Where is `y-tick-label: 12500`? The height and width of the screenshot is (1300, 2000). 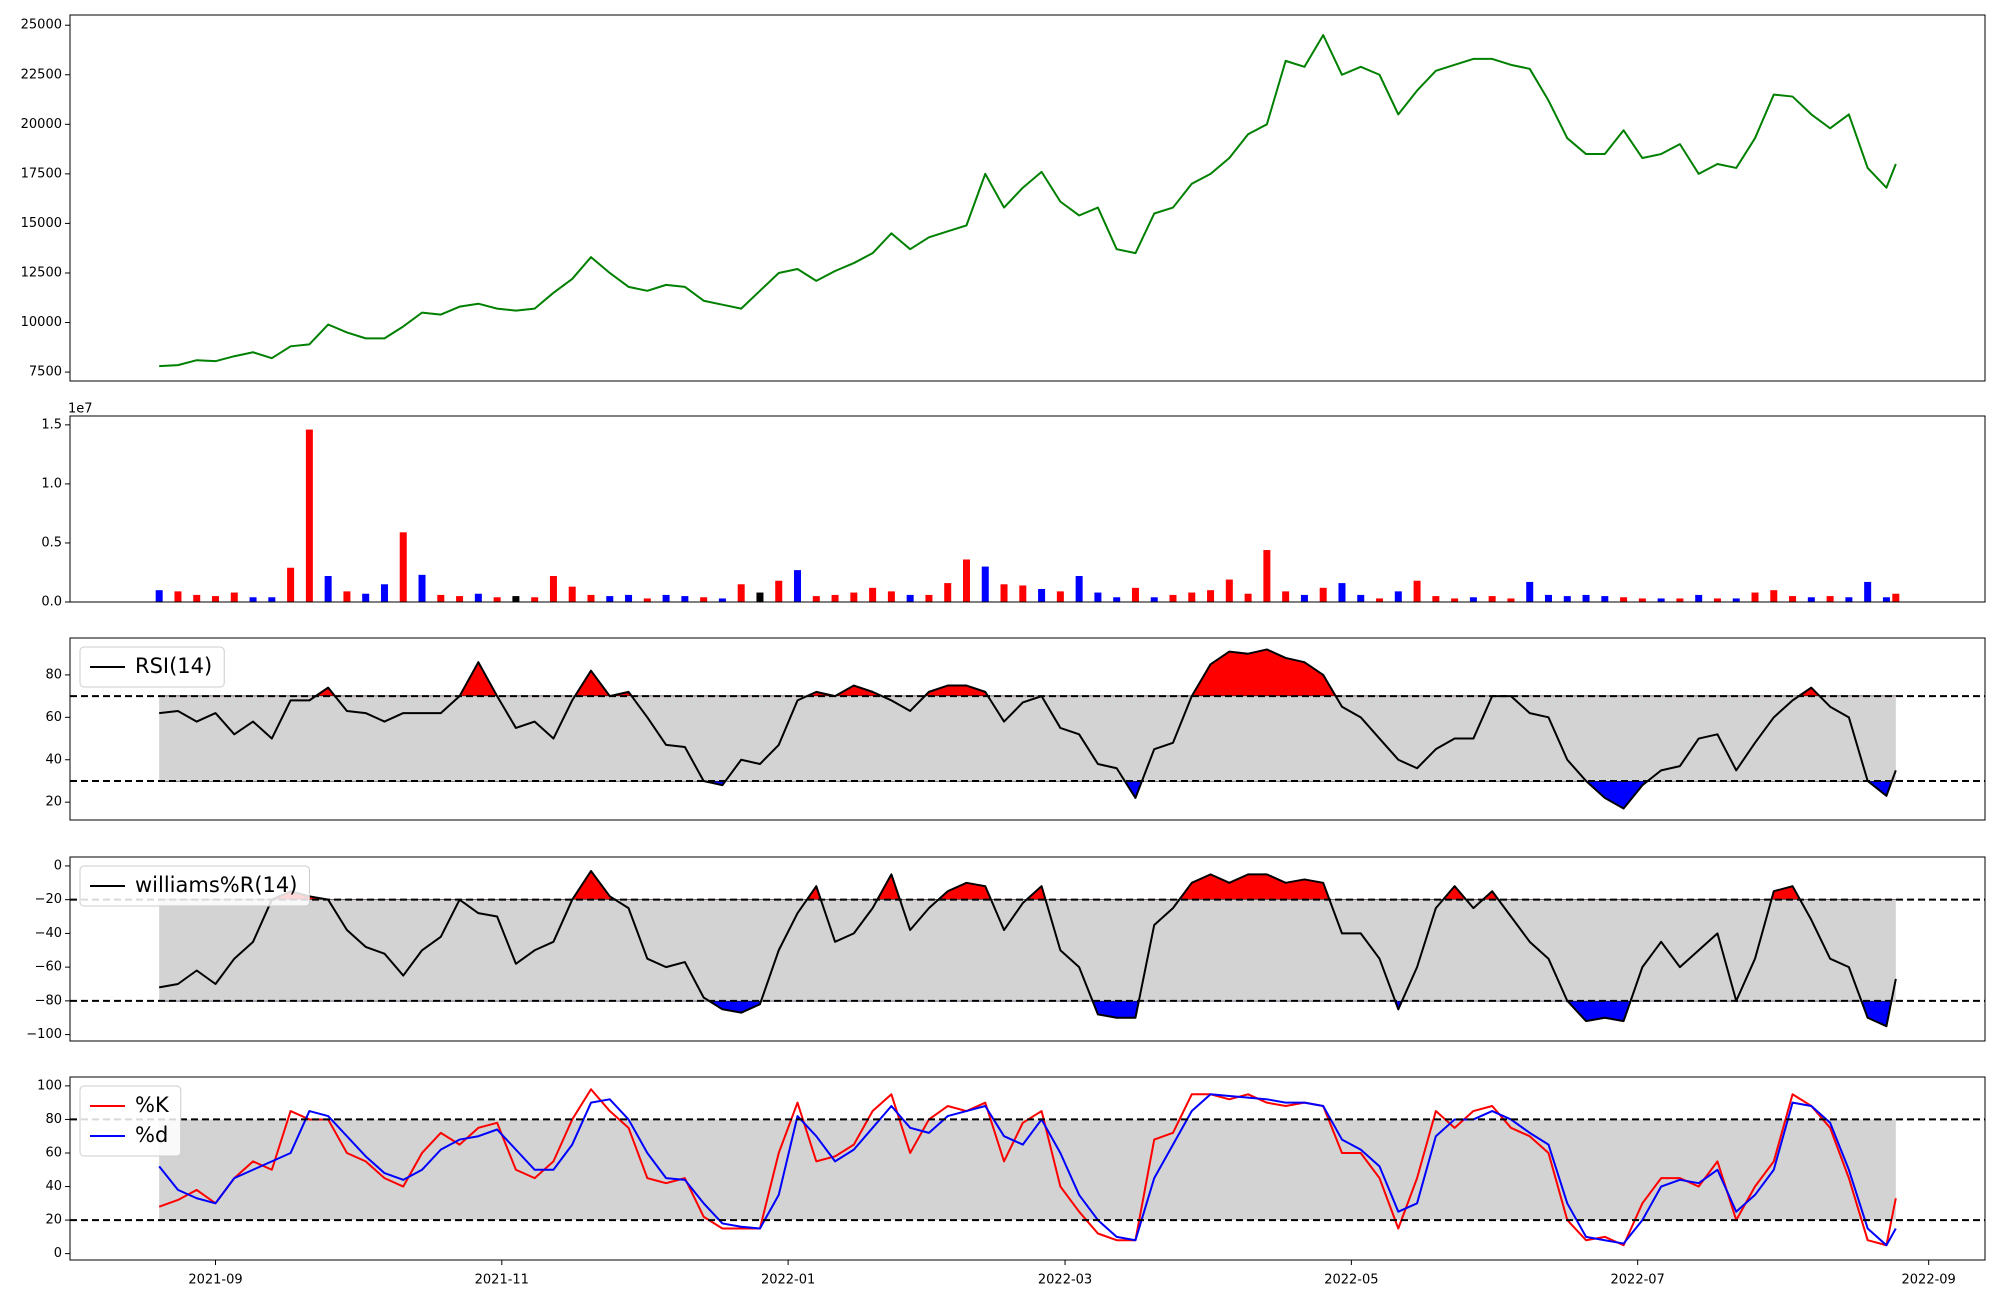
y-tick-label: 12500 is located at coordinates (41, 272).